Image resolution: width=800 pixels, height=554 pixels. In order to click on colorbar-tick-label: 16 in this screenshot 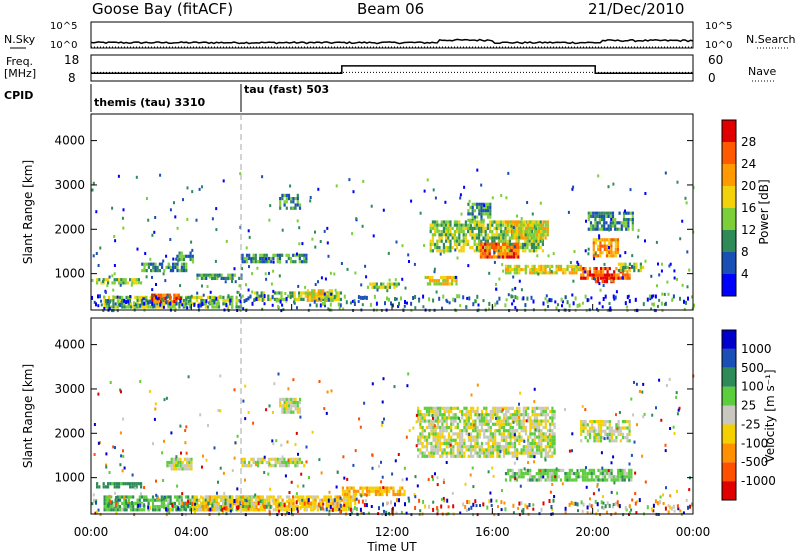, I will do `click(748, 208)`.